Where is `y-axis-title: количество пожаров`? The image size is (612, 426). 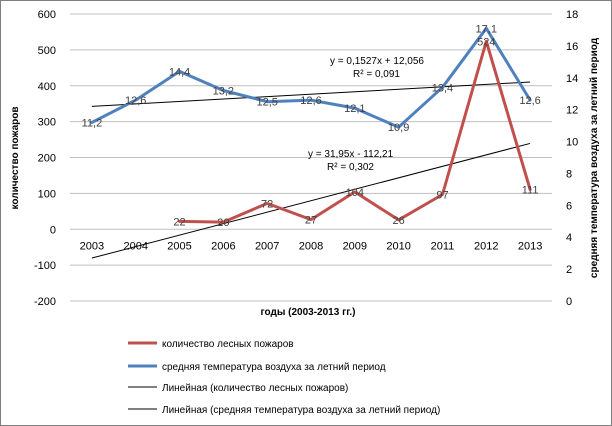
y-axis-title: количество пожаров is located at coordinates (15, 158).